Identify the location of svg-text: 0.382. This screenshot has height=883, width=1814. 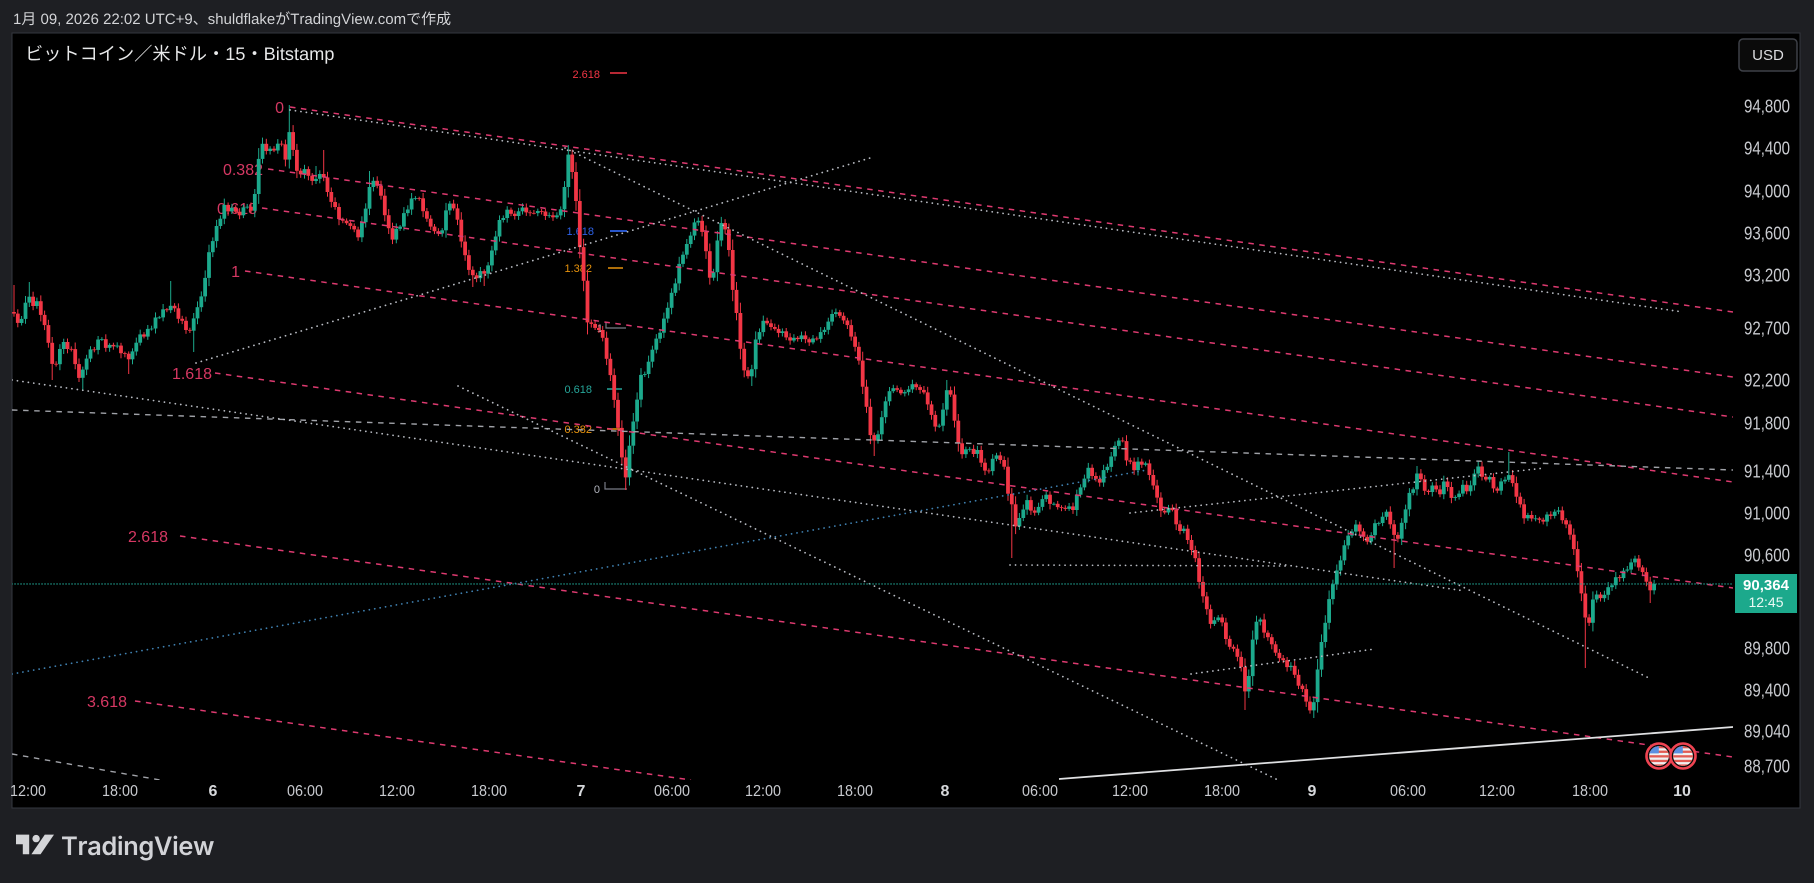
(243, 170).